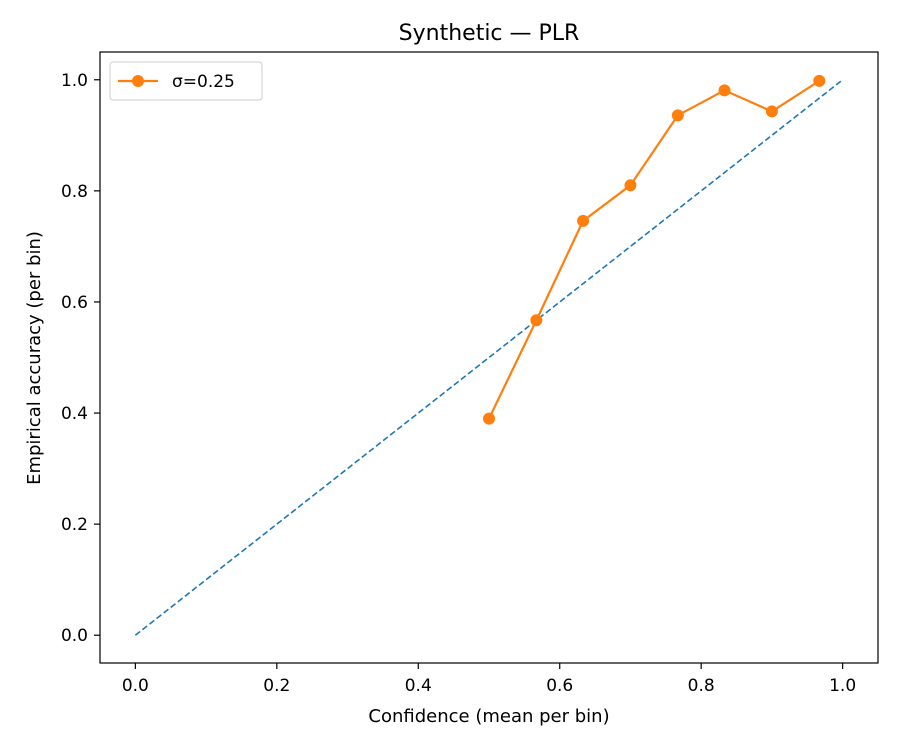  I want to click on y-tick-label: 1.0, so click(74, 81).